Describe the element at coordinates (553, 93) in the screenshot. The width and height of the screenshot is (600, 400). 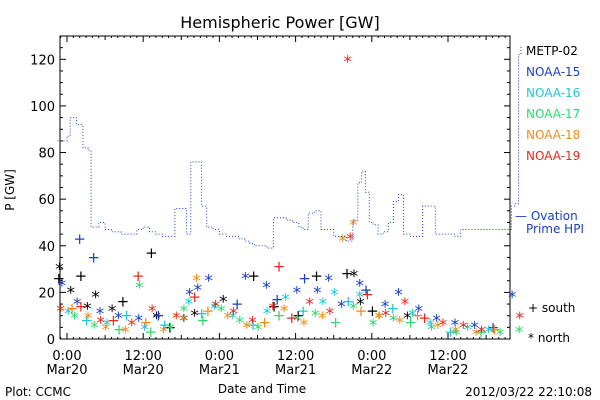
I see `legend-item: NOAA-16` at that location.